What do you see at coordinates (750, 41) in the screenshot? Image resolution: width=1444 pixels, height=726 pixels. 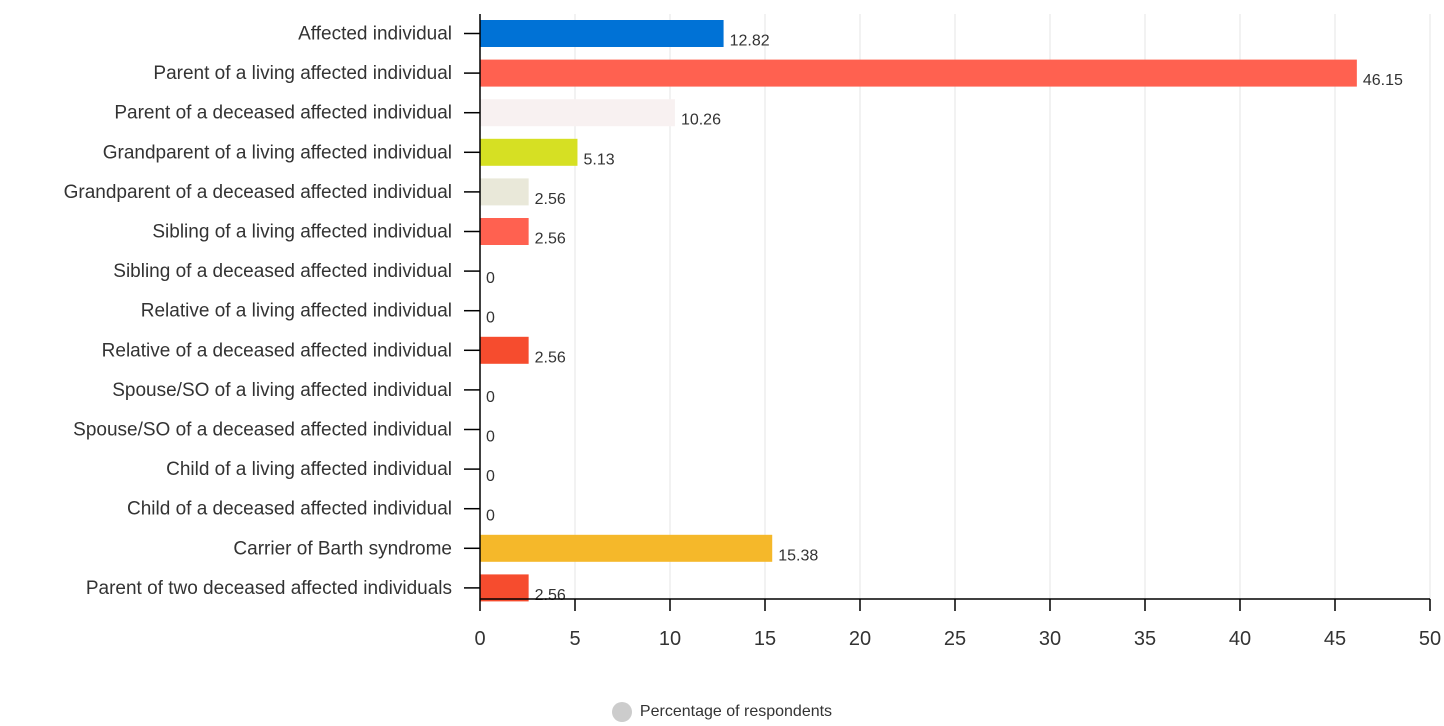 I see `bar-value-label: 12.82` at bounding box center [750, 41].